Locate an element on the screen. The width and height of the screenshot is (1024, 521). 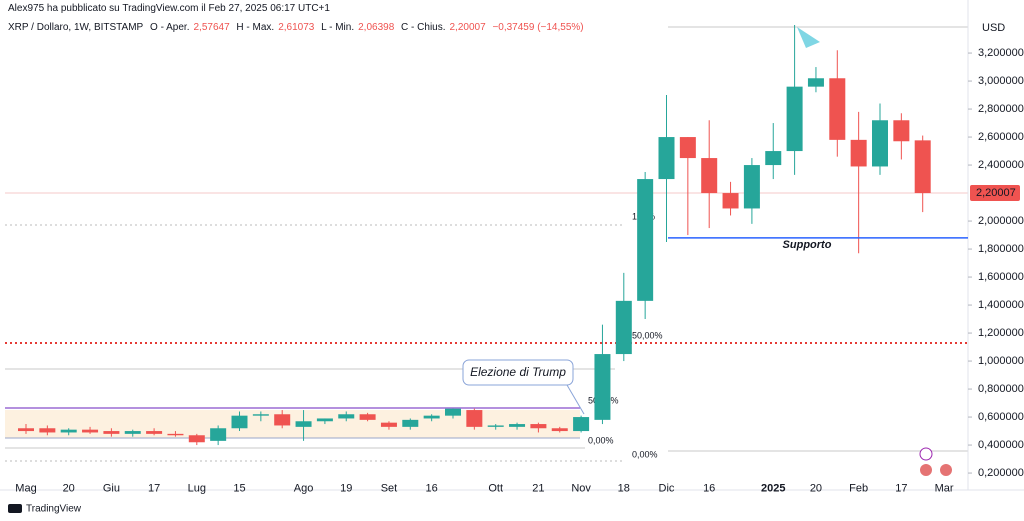
x-tick-label: Dic is located at coordinates (667, 488).